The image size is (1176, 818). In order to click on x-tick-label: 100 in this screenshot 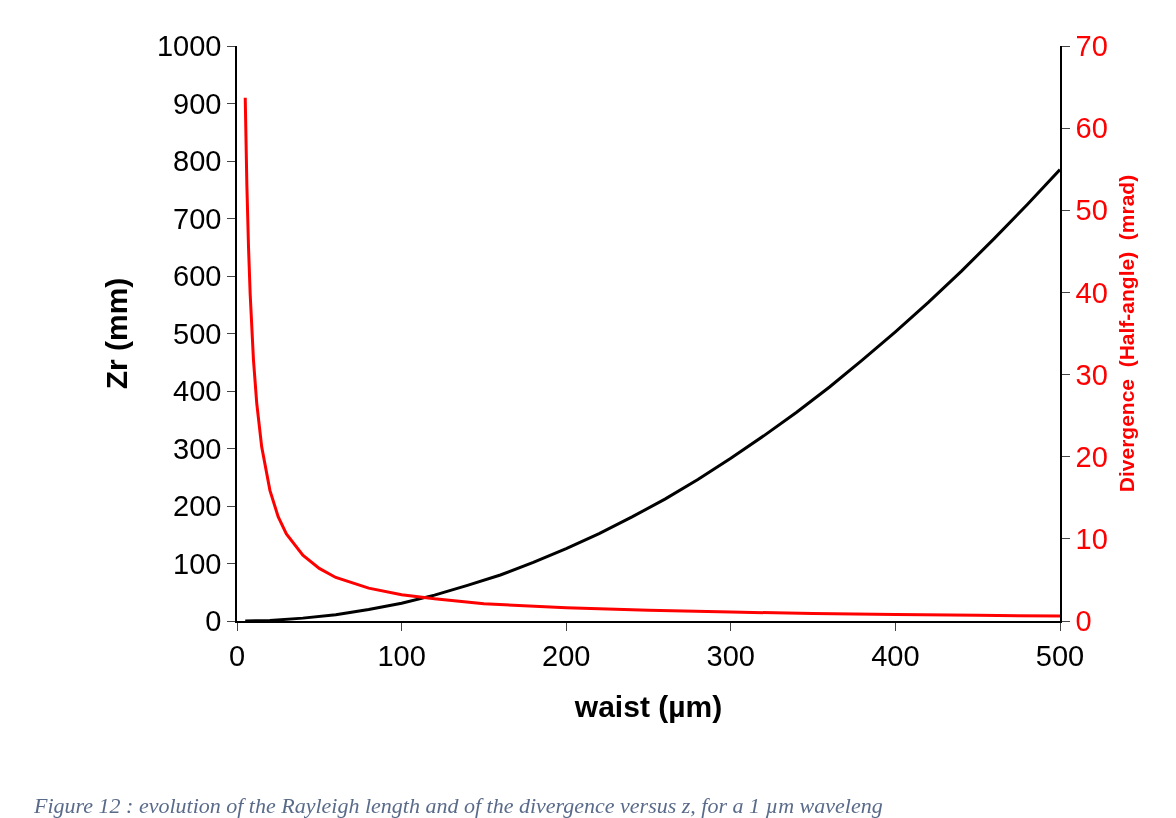, I will do `click(401, 655)`.